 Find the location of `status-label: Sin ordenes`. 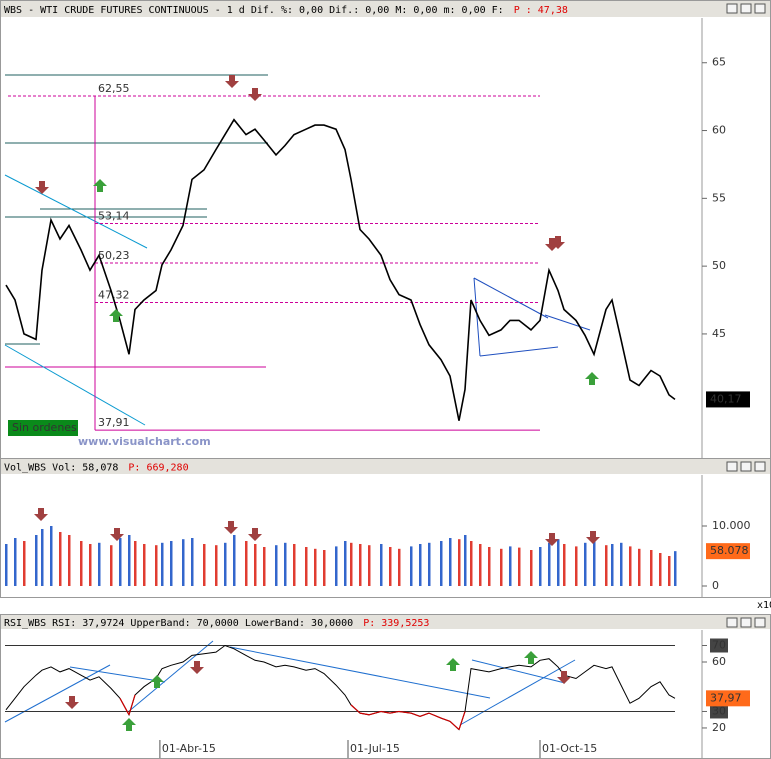

status-label: Sin ordenes is located at coordinates (44, 427).